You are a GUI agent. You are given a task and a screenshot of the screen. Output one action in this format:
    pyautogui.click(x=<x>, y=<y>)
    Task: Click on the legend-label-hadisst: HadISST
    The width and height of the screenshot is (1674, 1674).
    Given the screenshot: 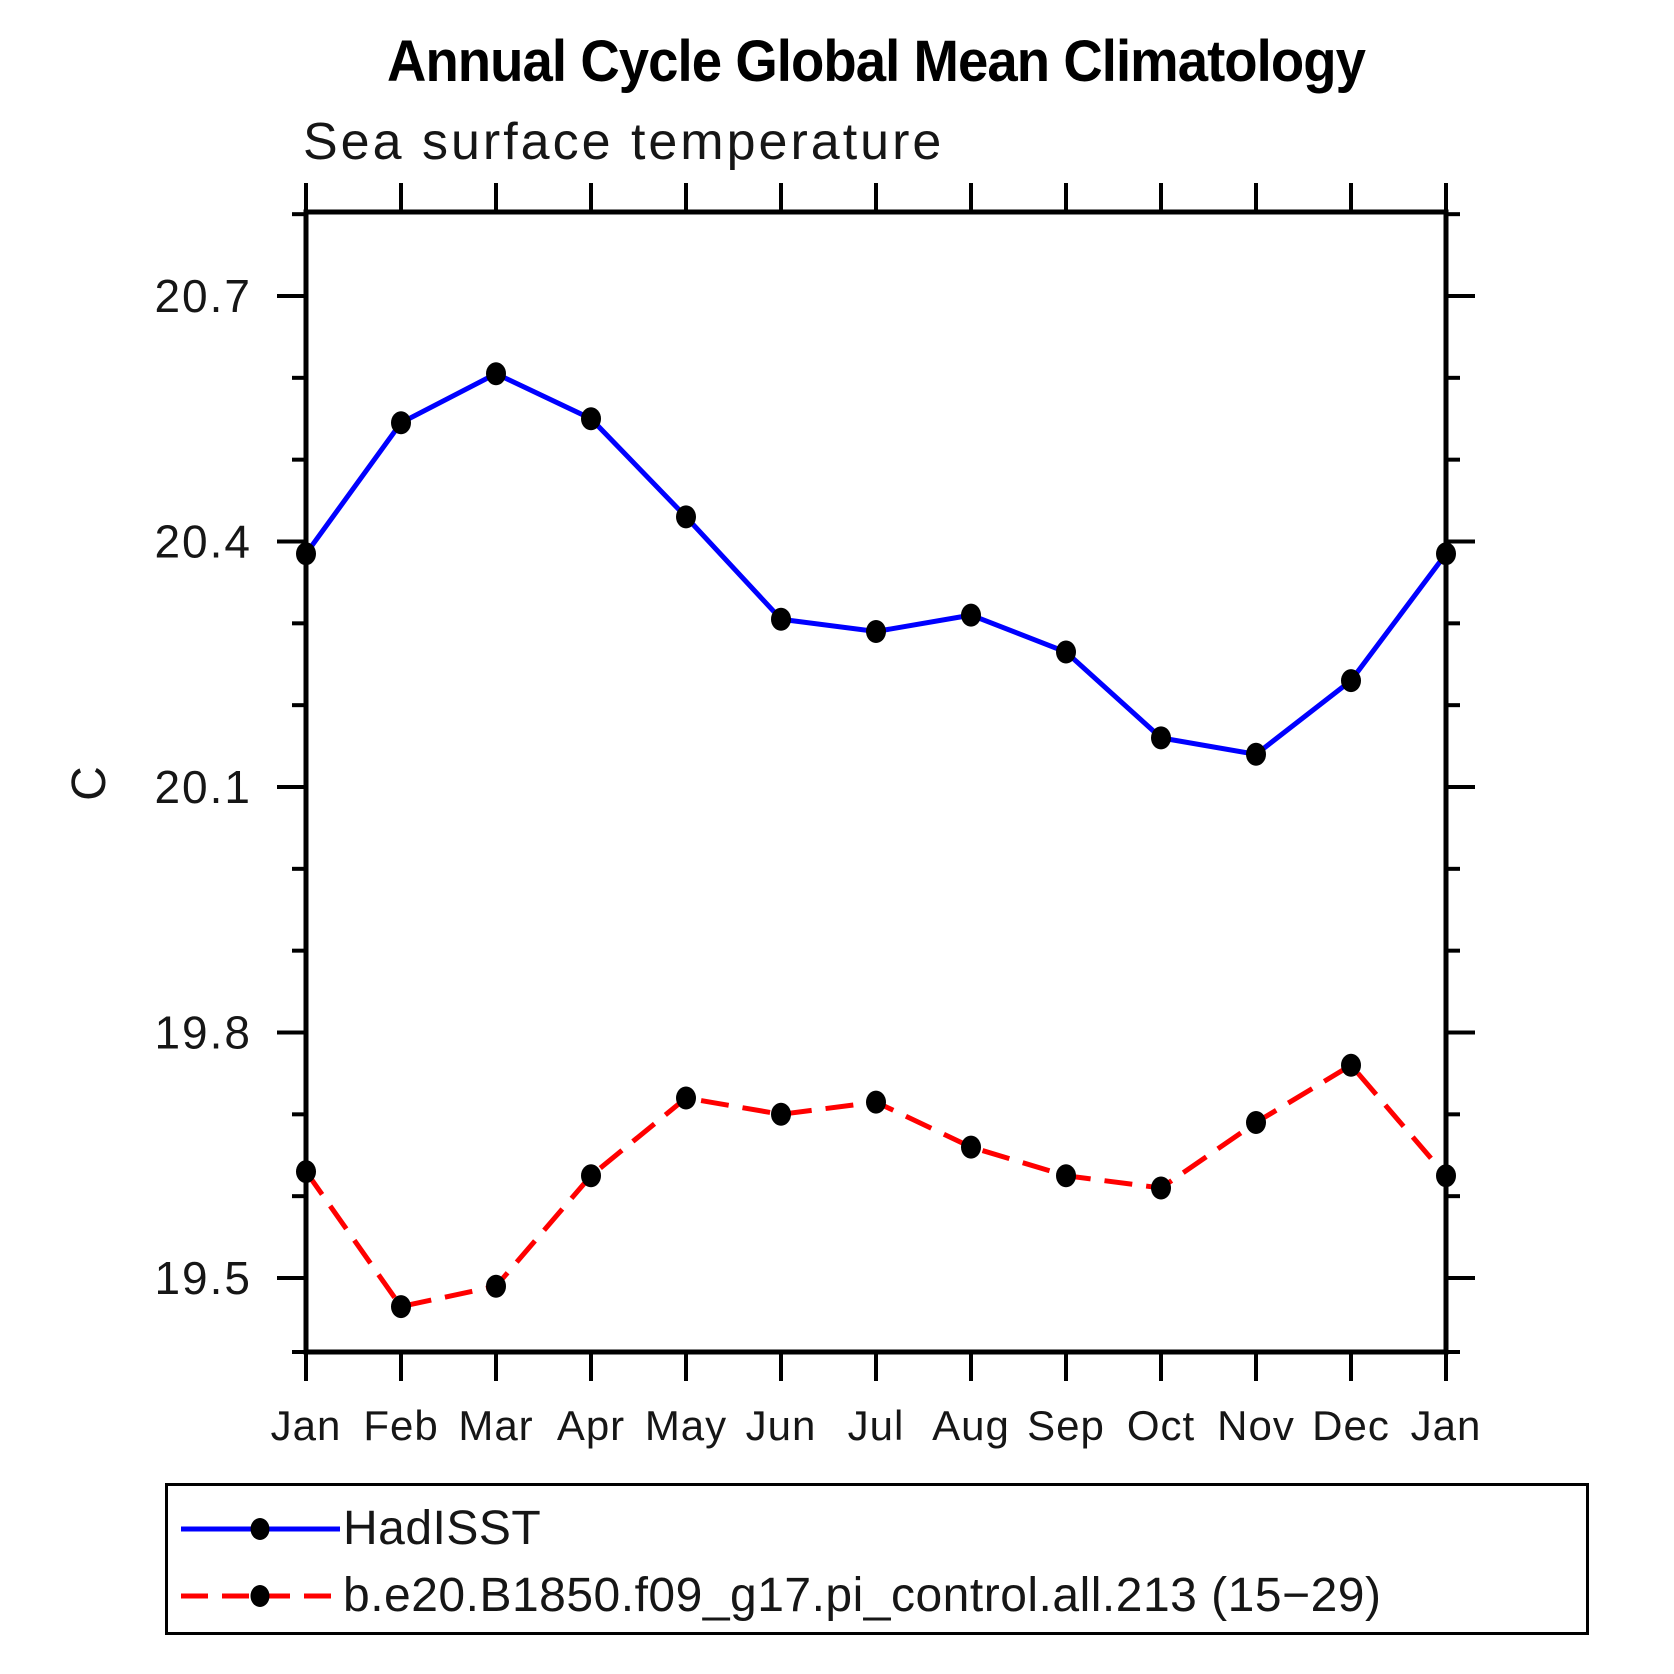 What is the action you would take?
    pyautogui.click(x=442, y=1528)
    